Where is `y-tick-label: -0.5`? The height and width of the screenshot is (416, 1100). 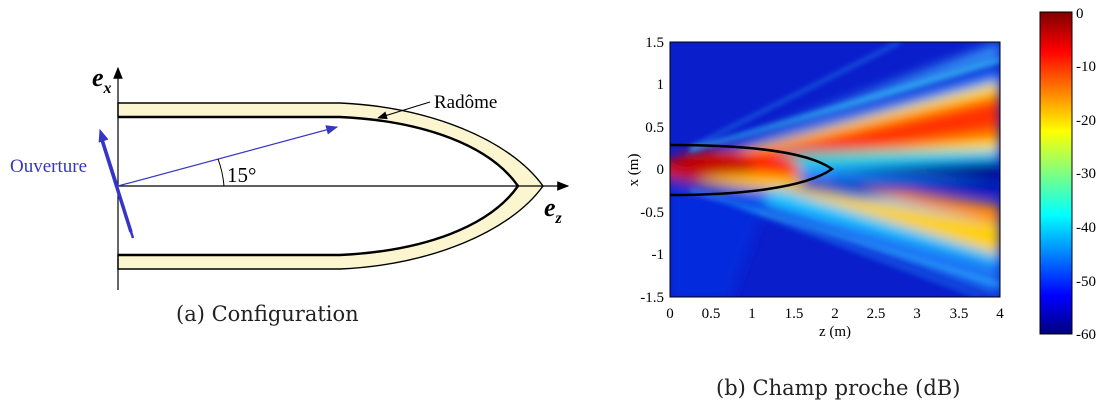
y-tick-label: -0.5 is located at coordinates (652, 213).